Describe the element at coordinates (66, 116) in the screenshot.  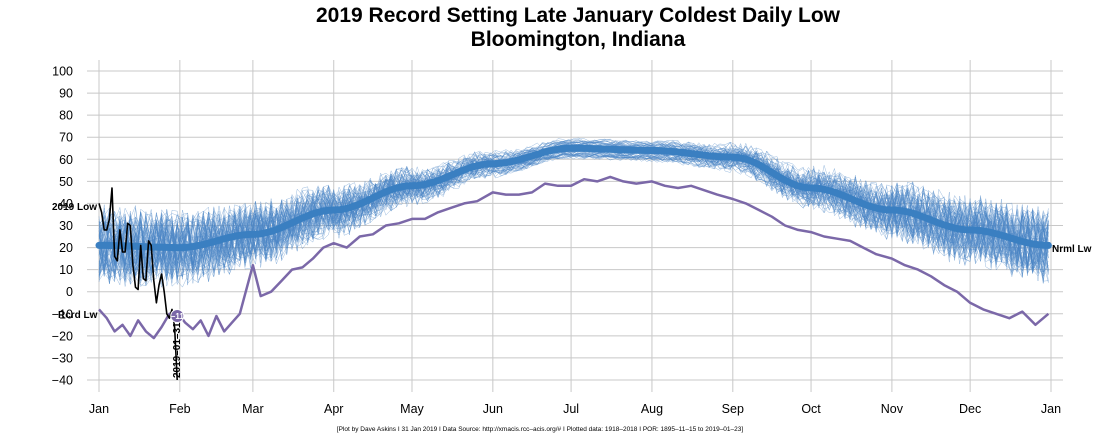
I see `y-tick-label: 80` at that location.